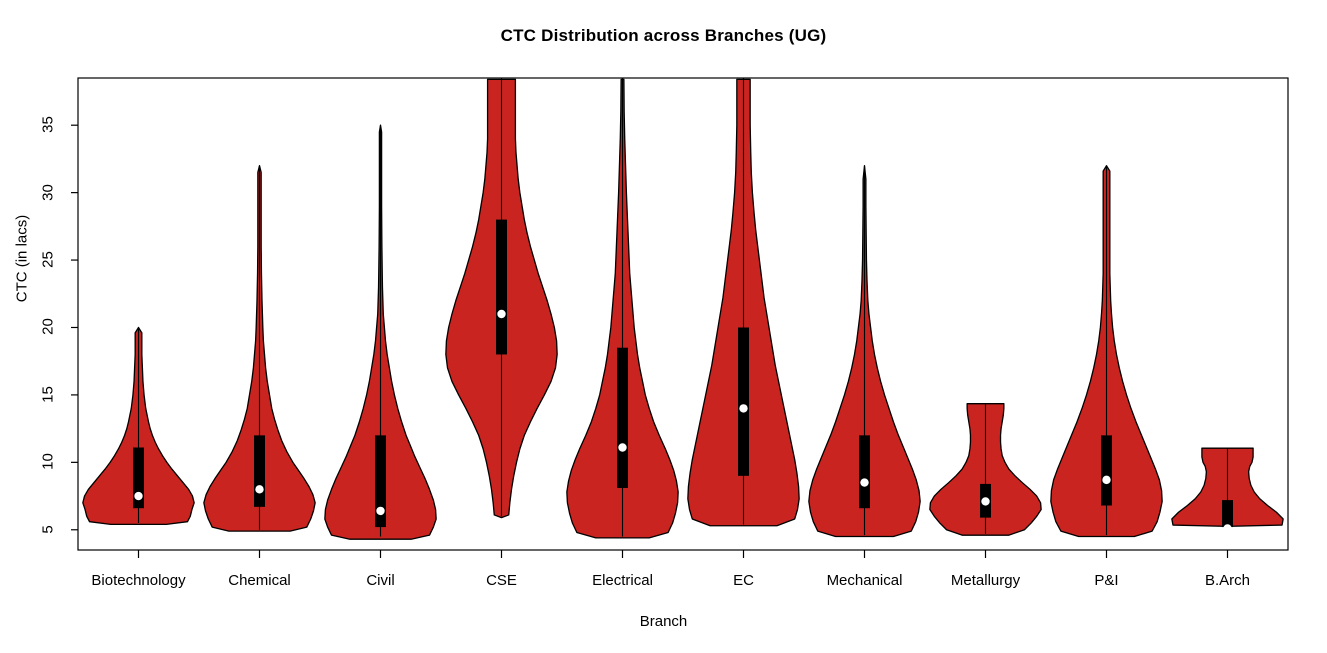 This screenshot has height=653, width=1327. What do you see at coordinates (985, 469) in the screenshot?
I see `violin-metallurgy` at bounding box center [985, 469].